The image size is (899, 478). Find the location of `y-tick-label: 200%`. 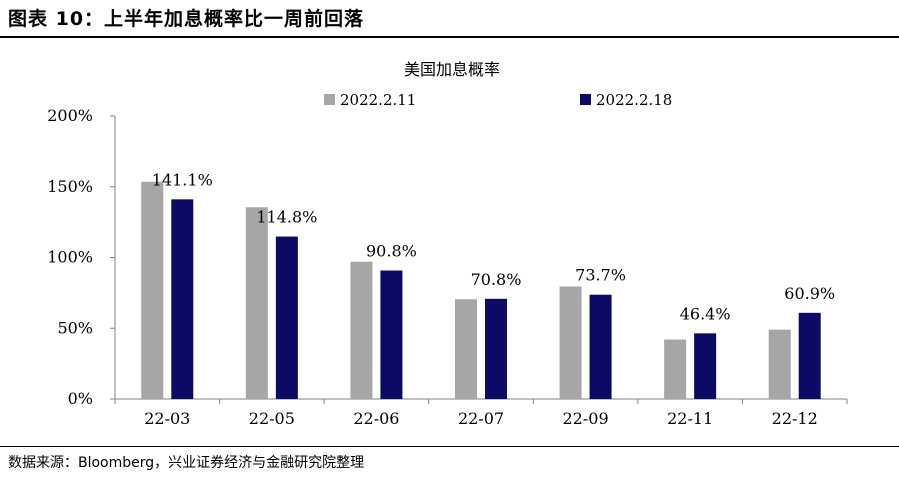

y-tick-label: 200% is located at coordinates (70, 115).